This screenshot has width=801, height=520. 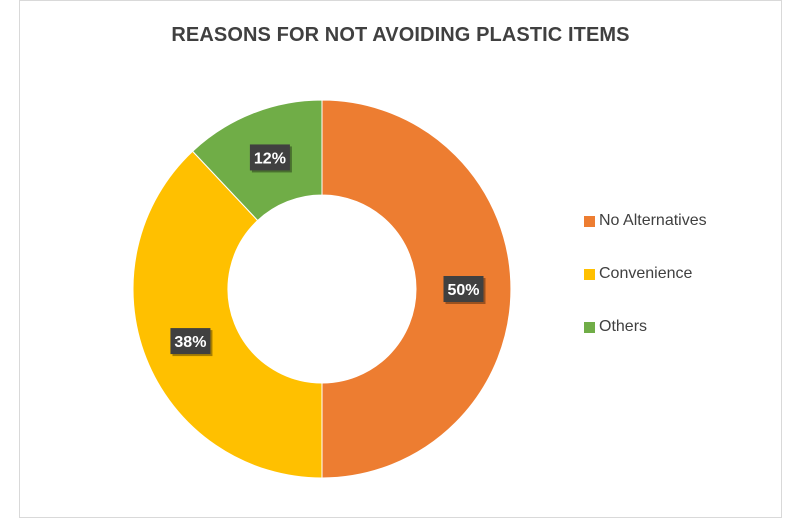 I want to click on legend-item-others: Others, so click(x=645, y=327).